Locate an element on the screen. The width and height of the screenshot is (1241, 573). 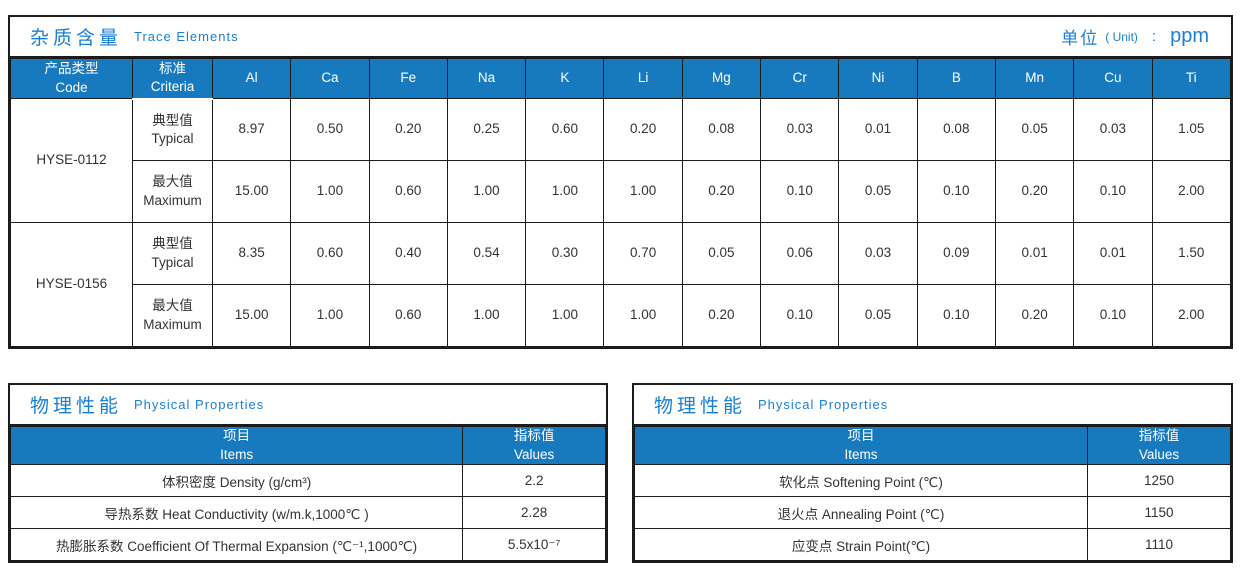
trace-value-cell: 0.50 is located at coordinates (330, 129).